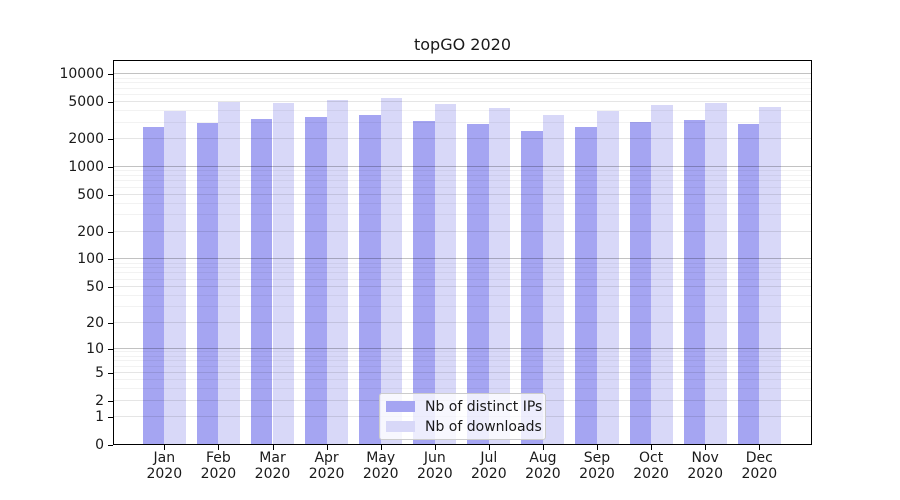  What do you see at coordinates (95, 286) in the screenshot?
I see `y-tick-label: 50` at bounding box center [95, 286].